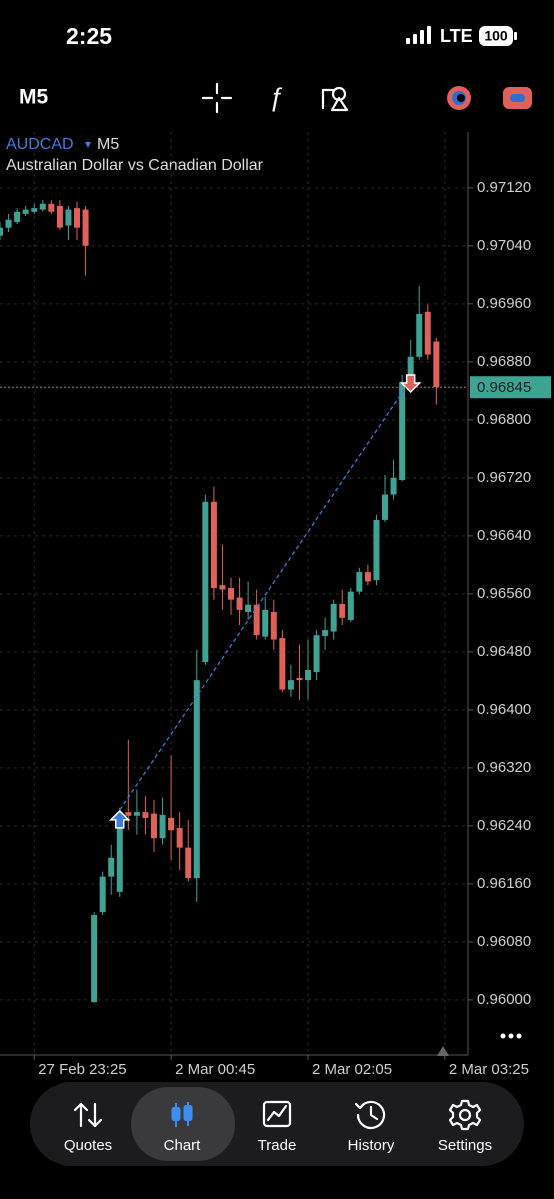 The width and height of the screenshot is (554, 1199). Describe the element at coordinates (504, 361) in the screenshot. I see `y-tick-label: 0.96880` at that location.